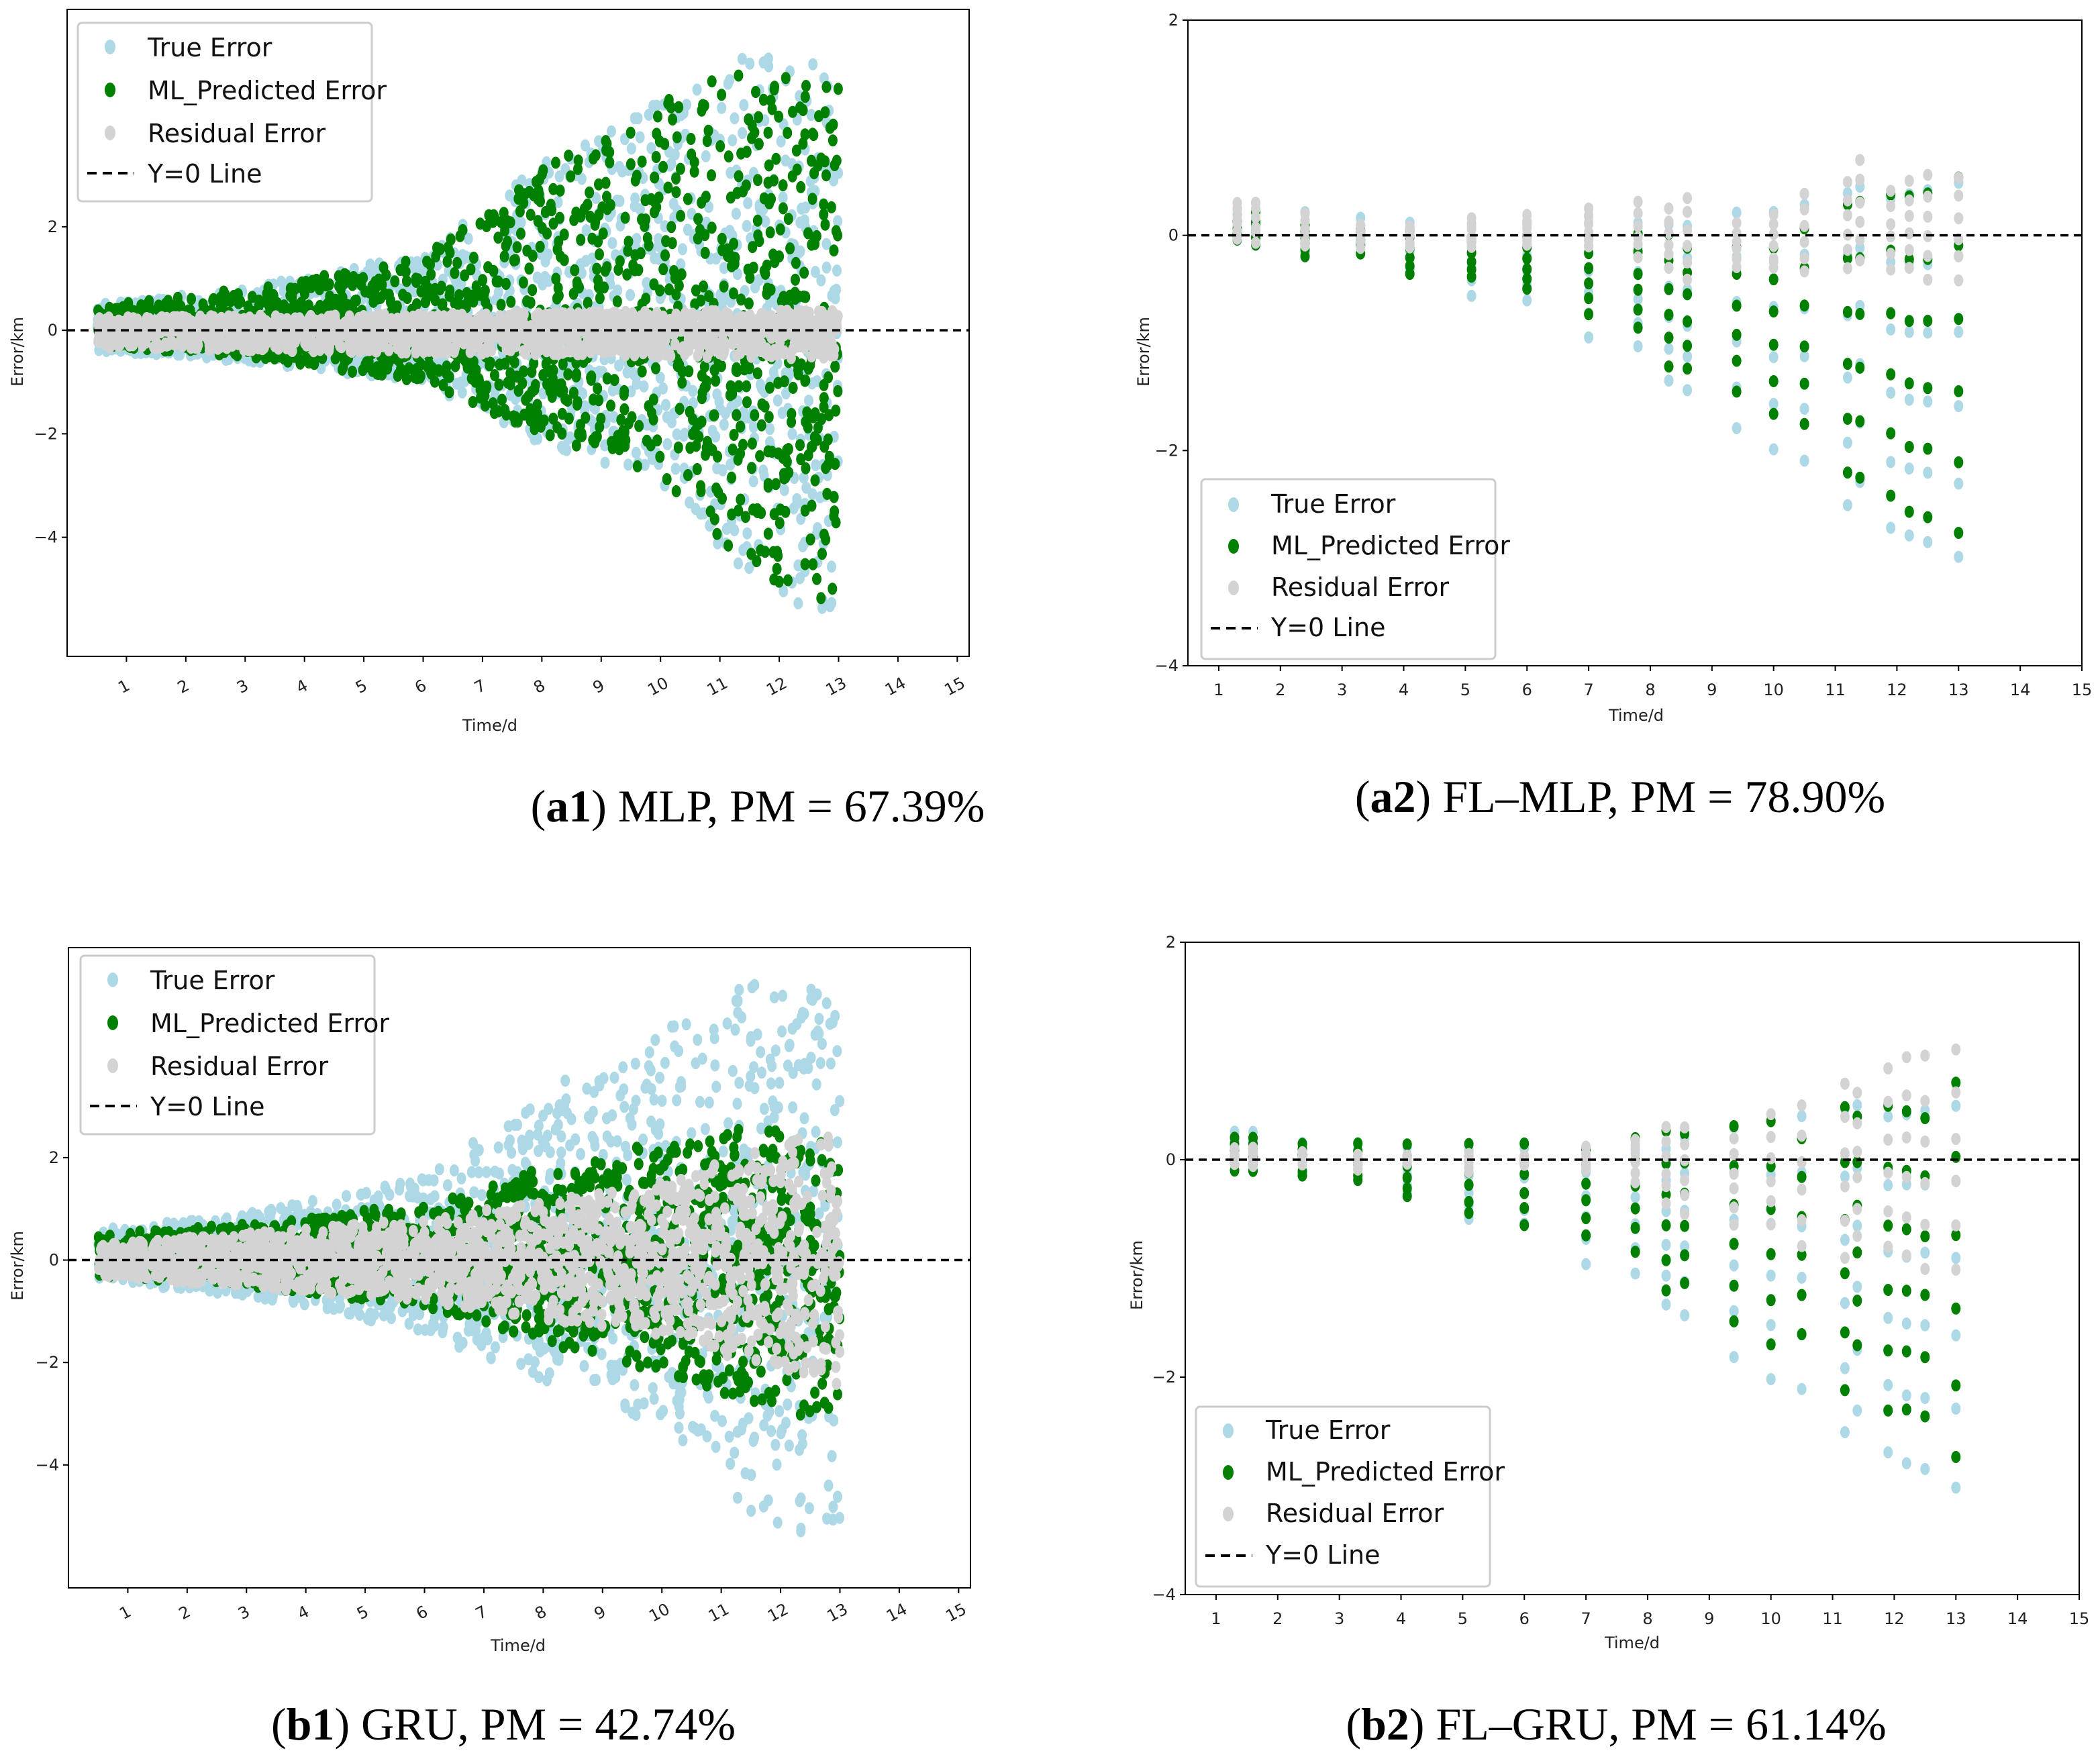 The width and height of the screenshot is (2100, 1759). Describe the element at coordinates (468, 333) in the screenshot. I see `scatter-points-a1` at that location.